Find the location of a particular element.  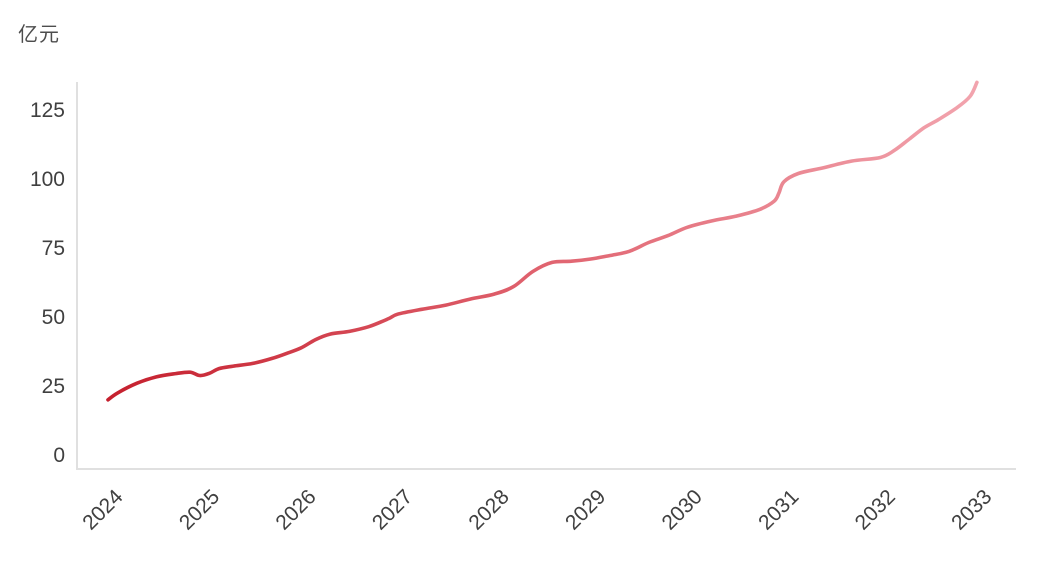

x-tick-label: 2031 is located at coordinates (778, 509).